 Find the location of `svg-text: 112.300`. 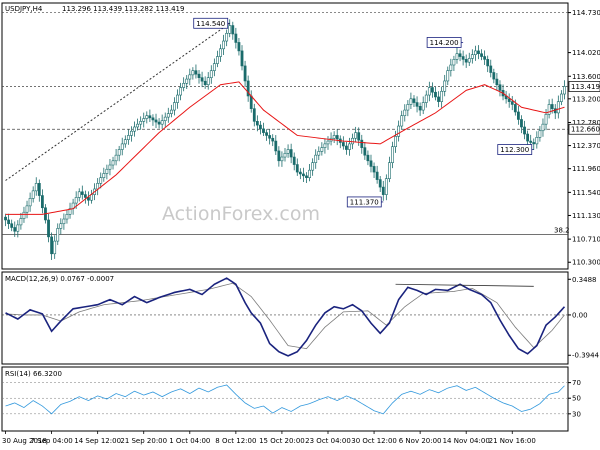

svg-text: 112.300 is located at coordinates (514, 150).